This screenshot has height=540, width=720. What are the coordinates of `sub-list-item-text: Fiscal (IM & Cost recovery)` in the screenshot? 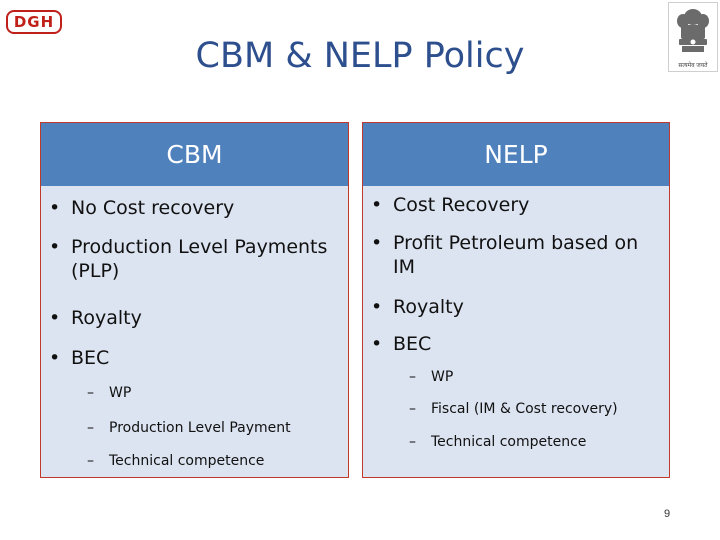 It's located at (524, 409).